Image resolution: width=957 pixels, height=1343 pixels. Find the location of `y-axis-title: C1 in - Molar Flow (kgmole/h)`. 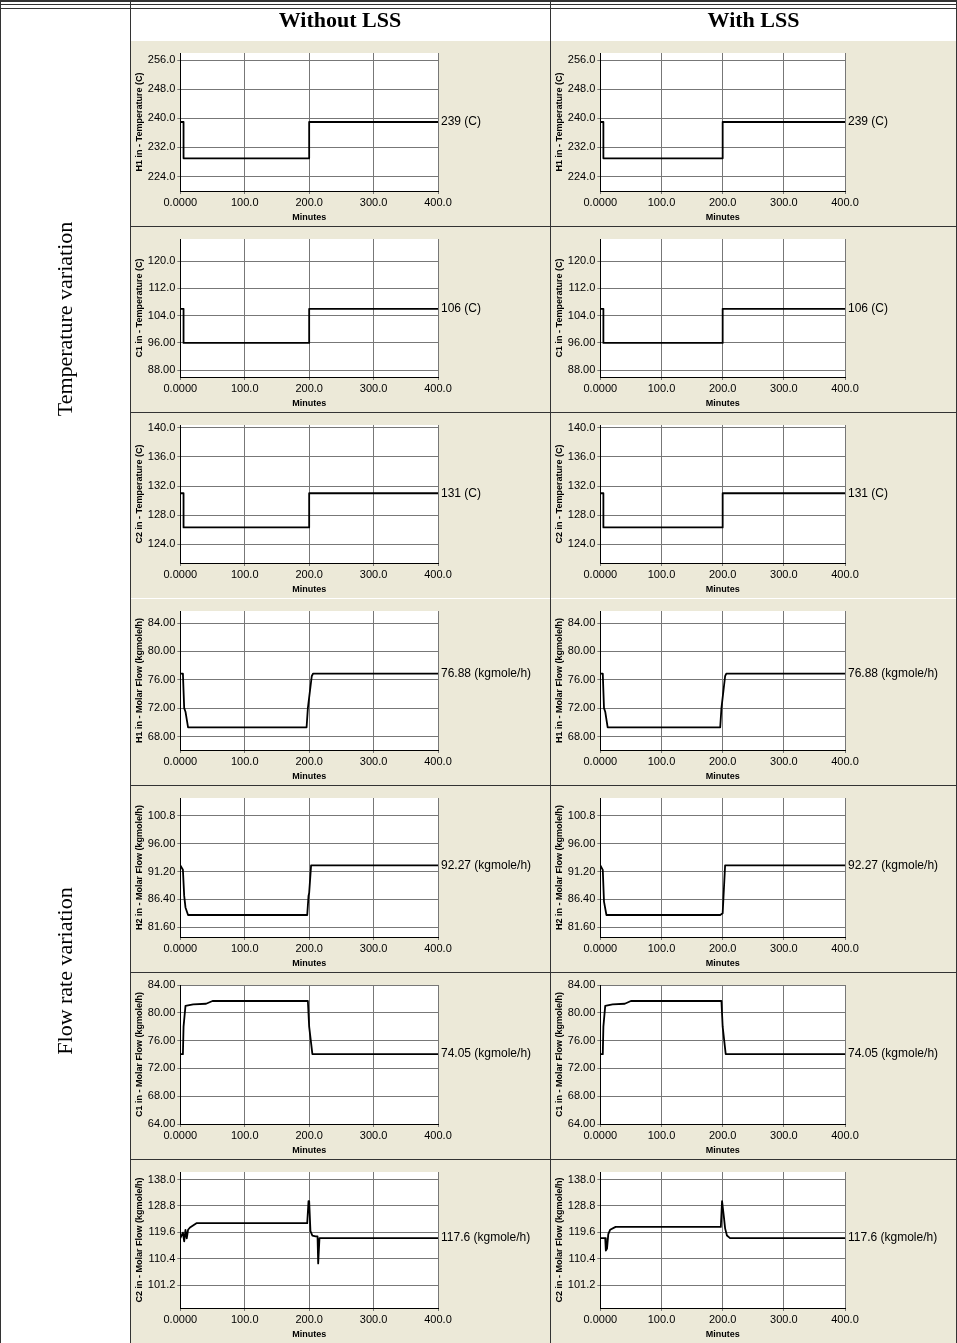

y-axis-title: C1 in - Molar Flow (kgmole/h) is located at coordinates (138, 1054).